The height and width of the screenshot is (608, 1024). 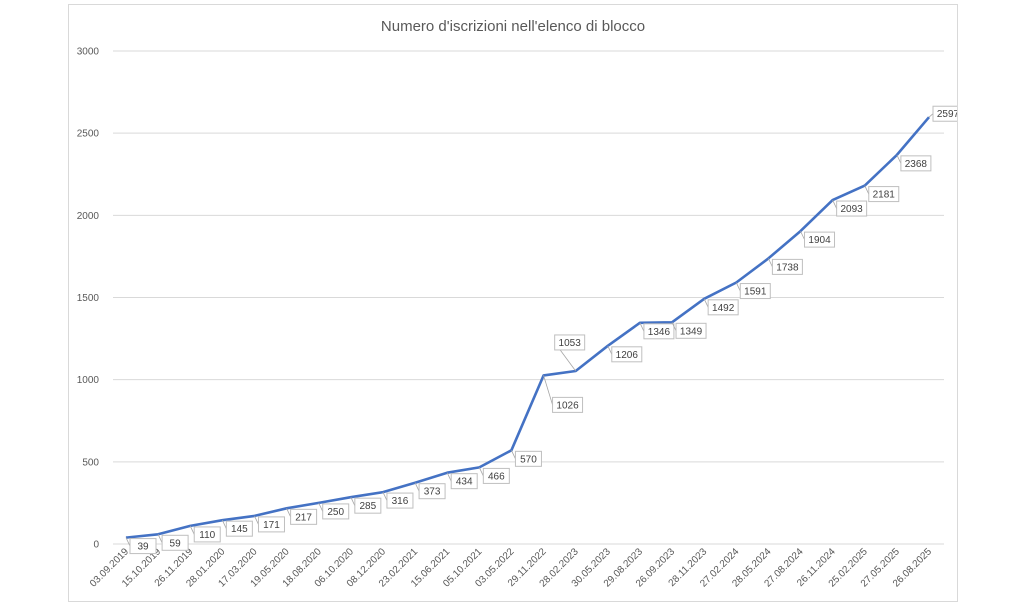 I want to click on data-label: 2181, so click(x=882, y=194).